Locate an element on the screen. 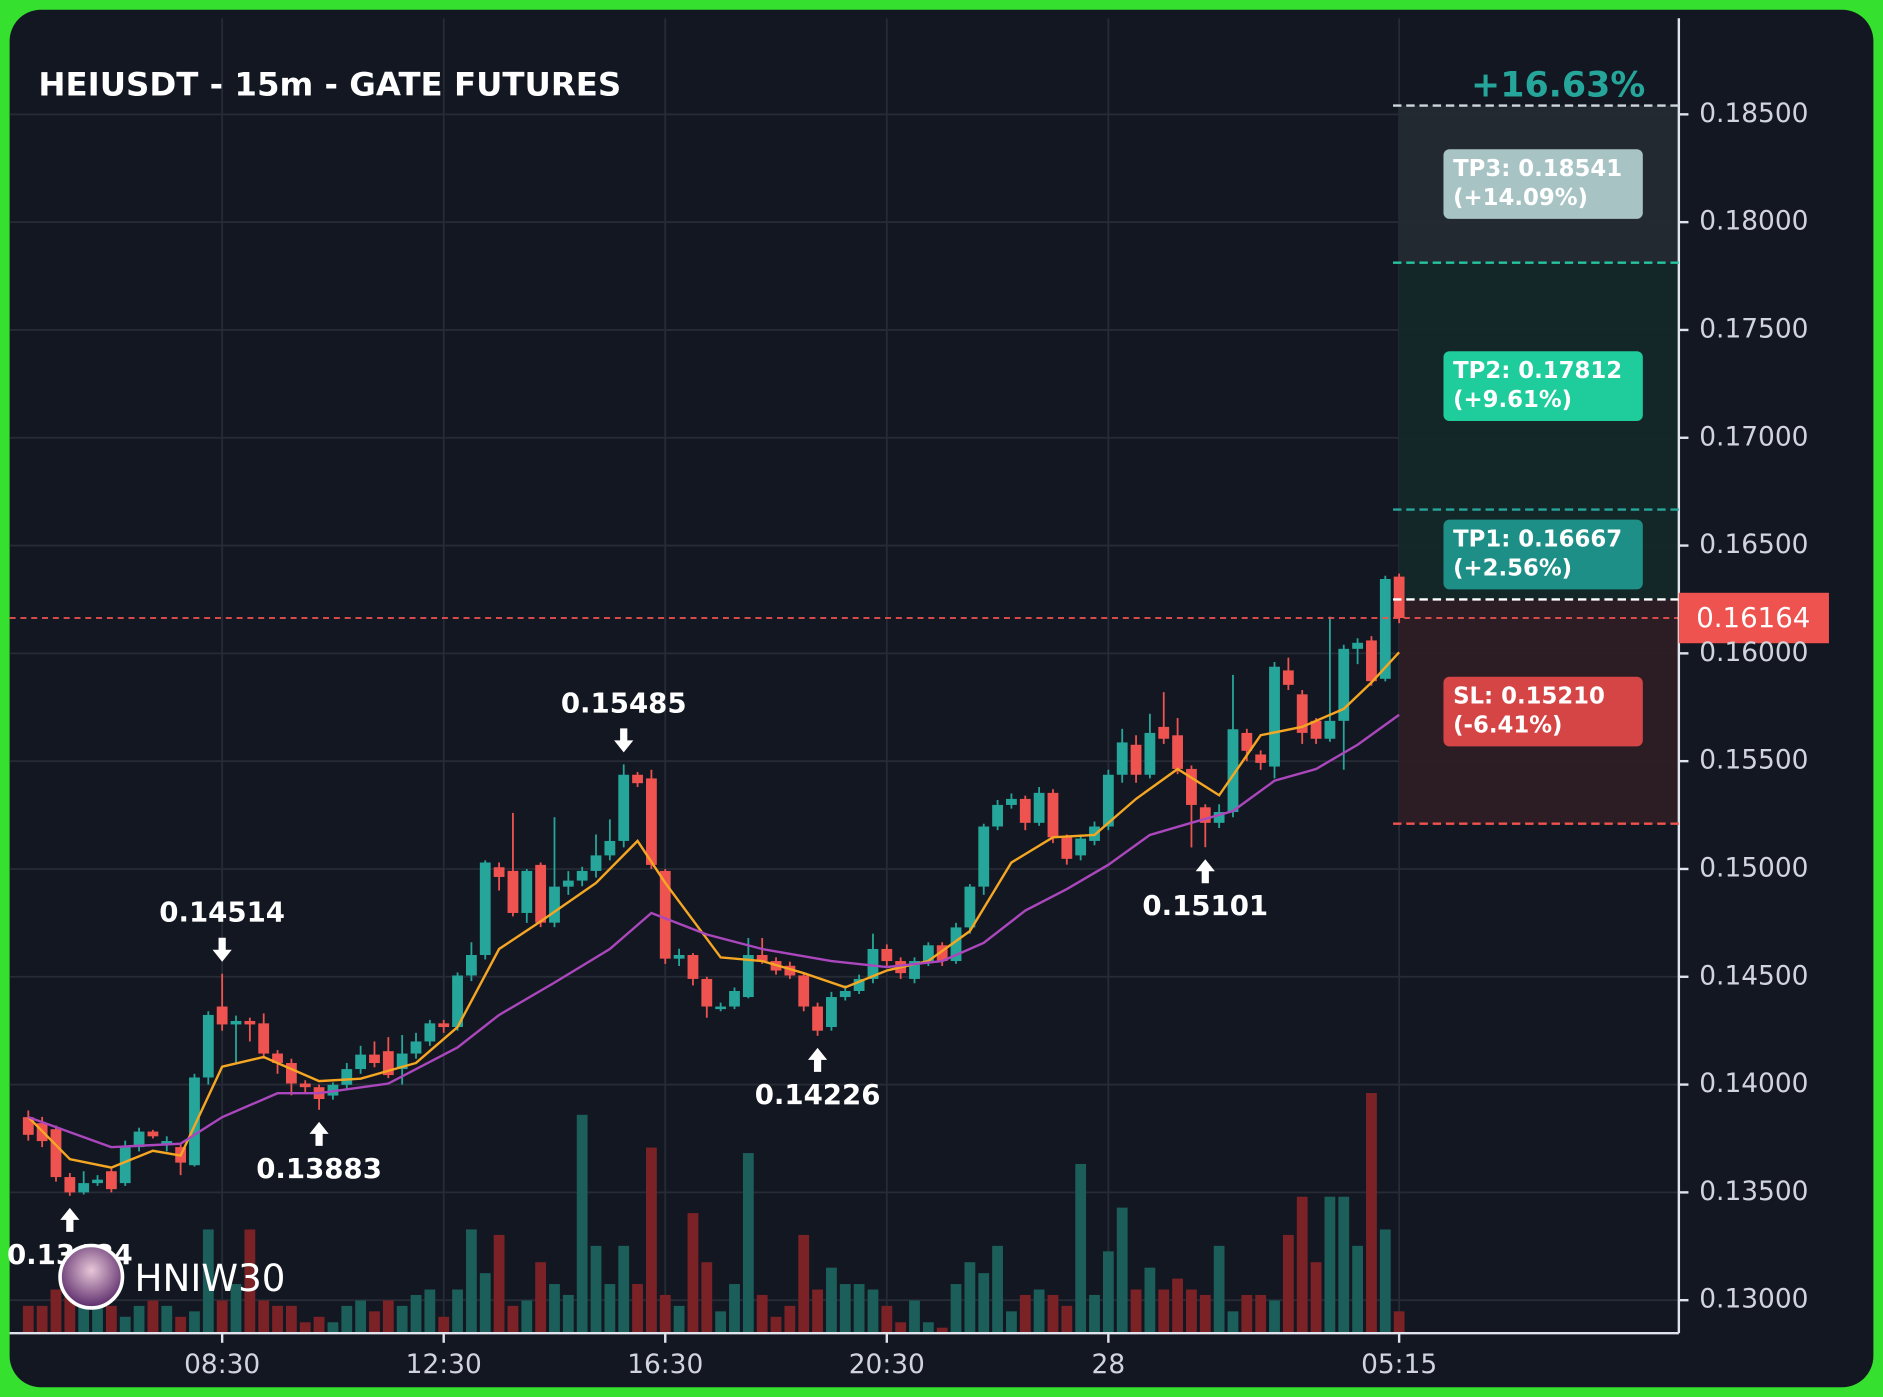 The image size is (1883, 1397). y-tick-label: 0.17000 is located at coordinates (1753, 436).